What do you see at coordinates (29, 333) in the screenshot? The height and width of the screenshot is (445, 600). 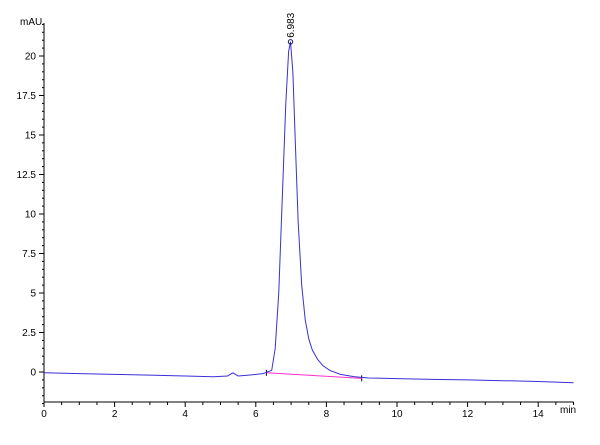 I see `y-tick-label: 2.5` at bounding box center [29, 333].